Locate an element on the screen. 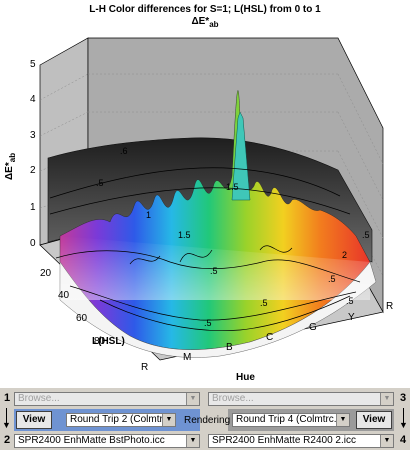 The height and width of the screenshot is (450, 410). rendering-left-select: Round Trip 2 (Colmtrc.) ▼ is located at coordinates (121, 420).